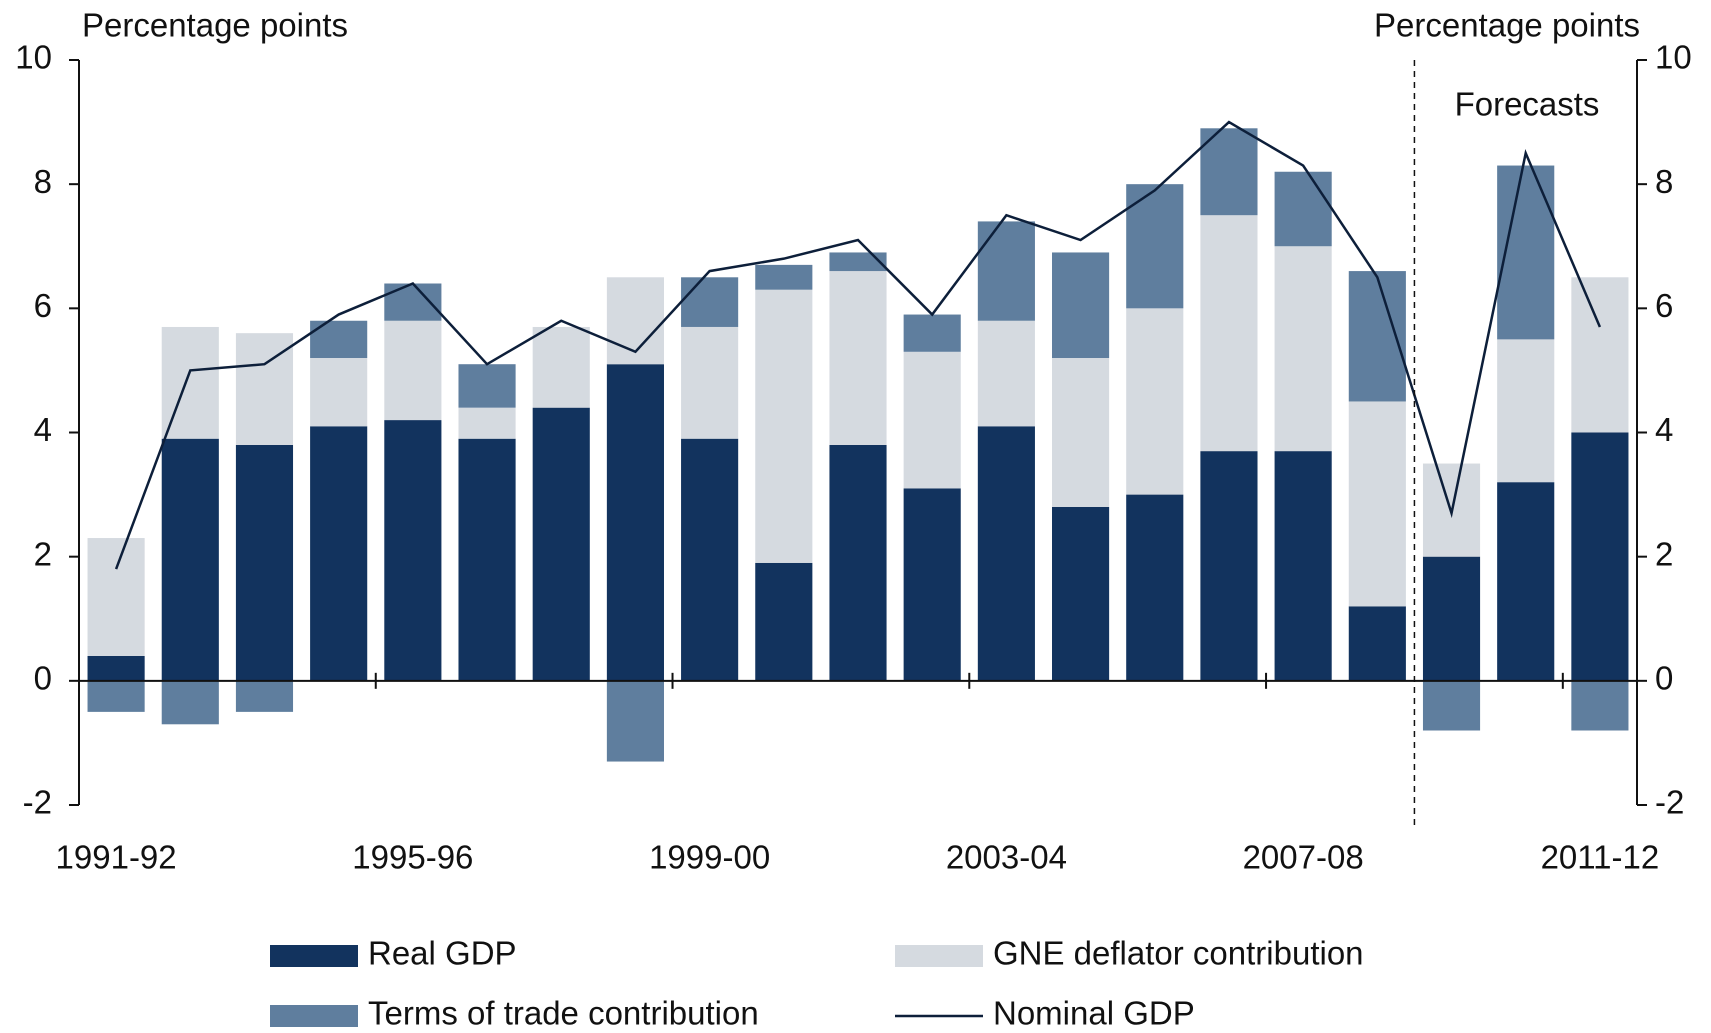  I want to click on y2-tick-label: 2, so click(1664, 553).